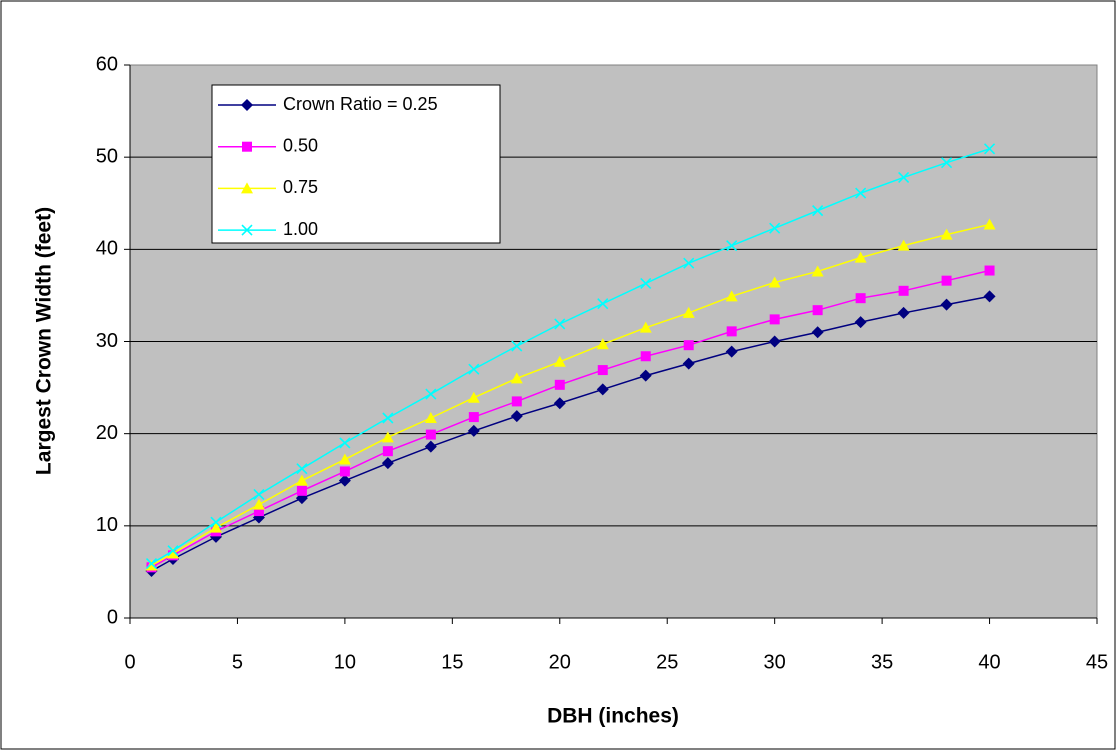 This screenshot has height=751, width=1117. Describe the element at coordinates (300, 229) in the screenshot. I see `legend-label: 1.00` at that location.